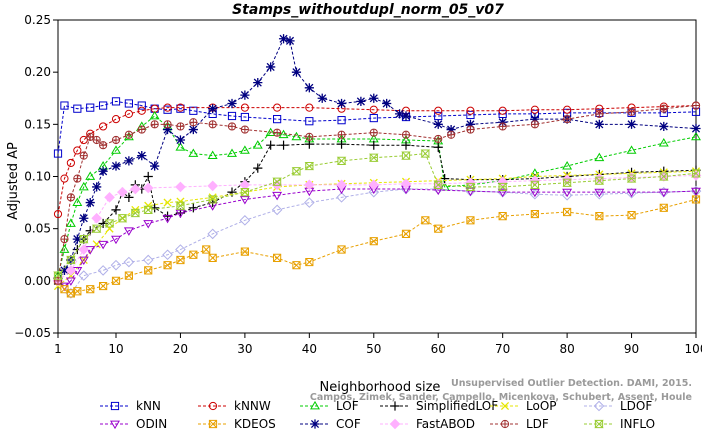  Describe the element at coordinates (180, 349) in the screenshot. I see `x-tick-label: 20` at that location.